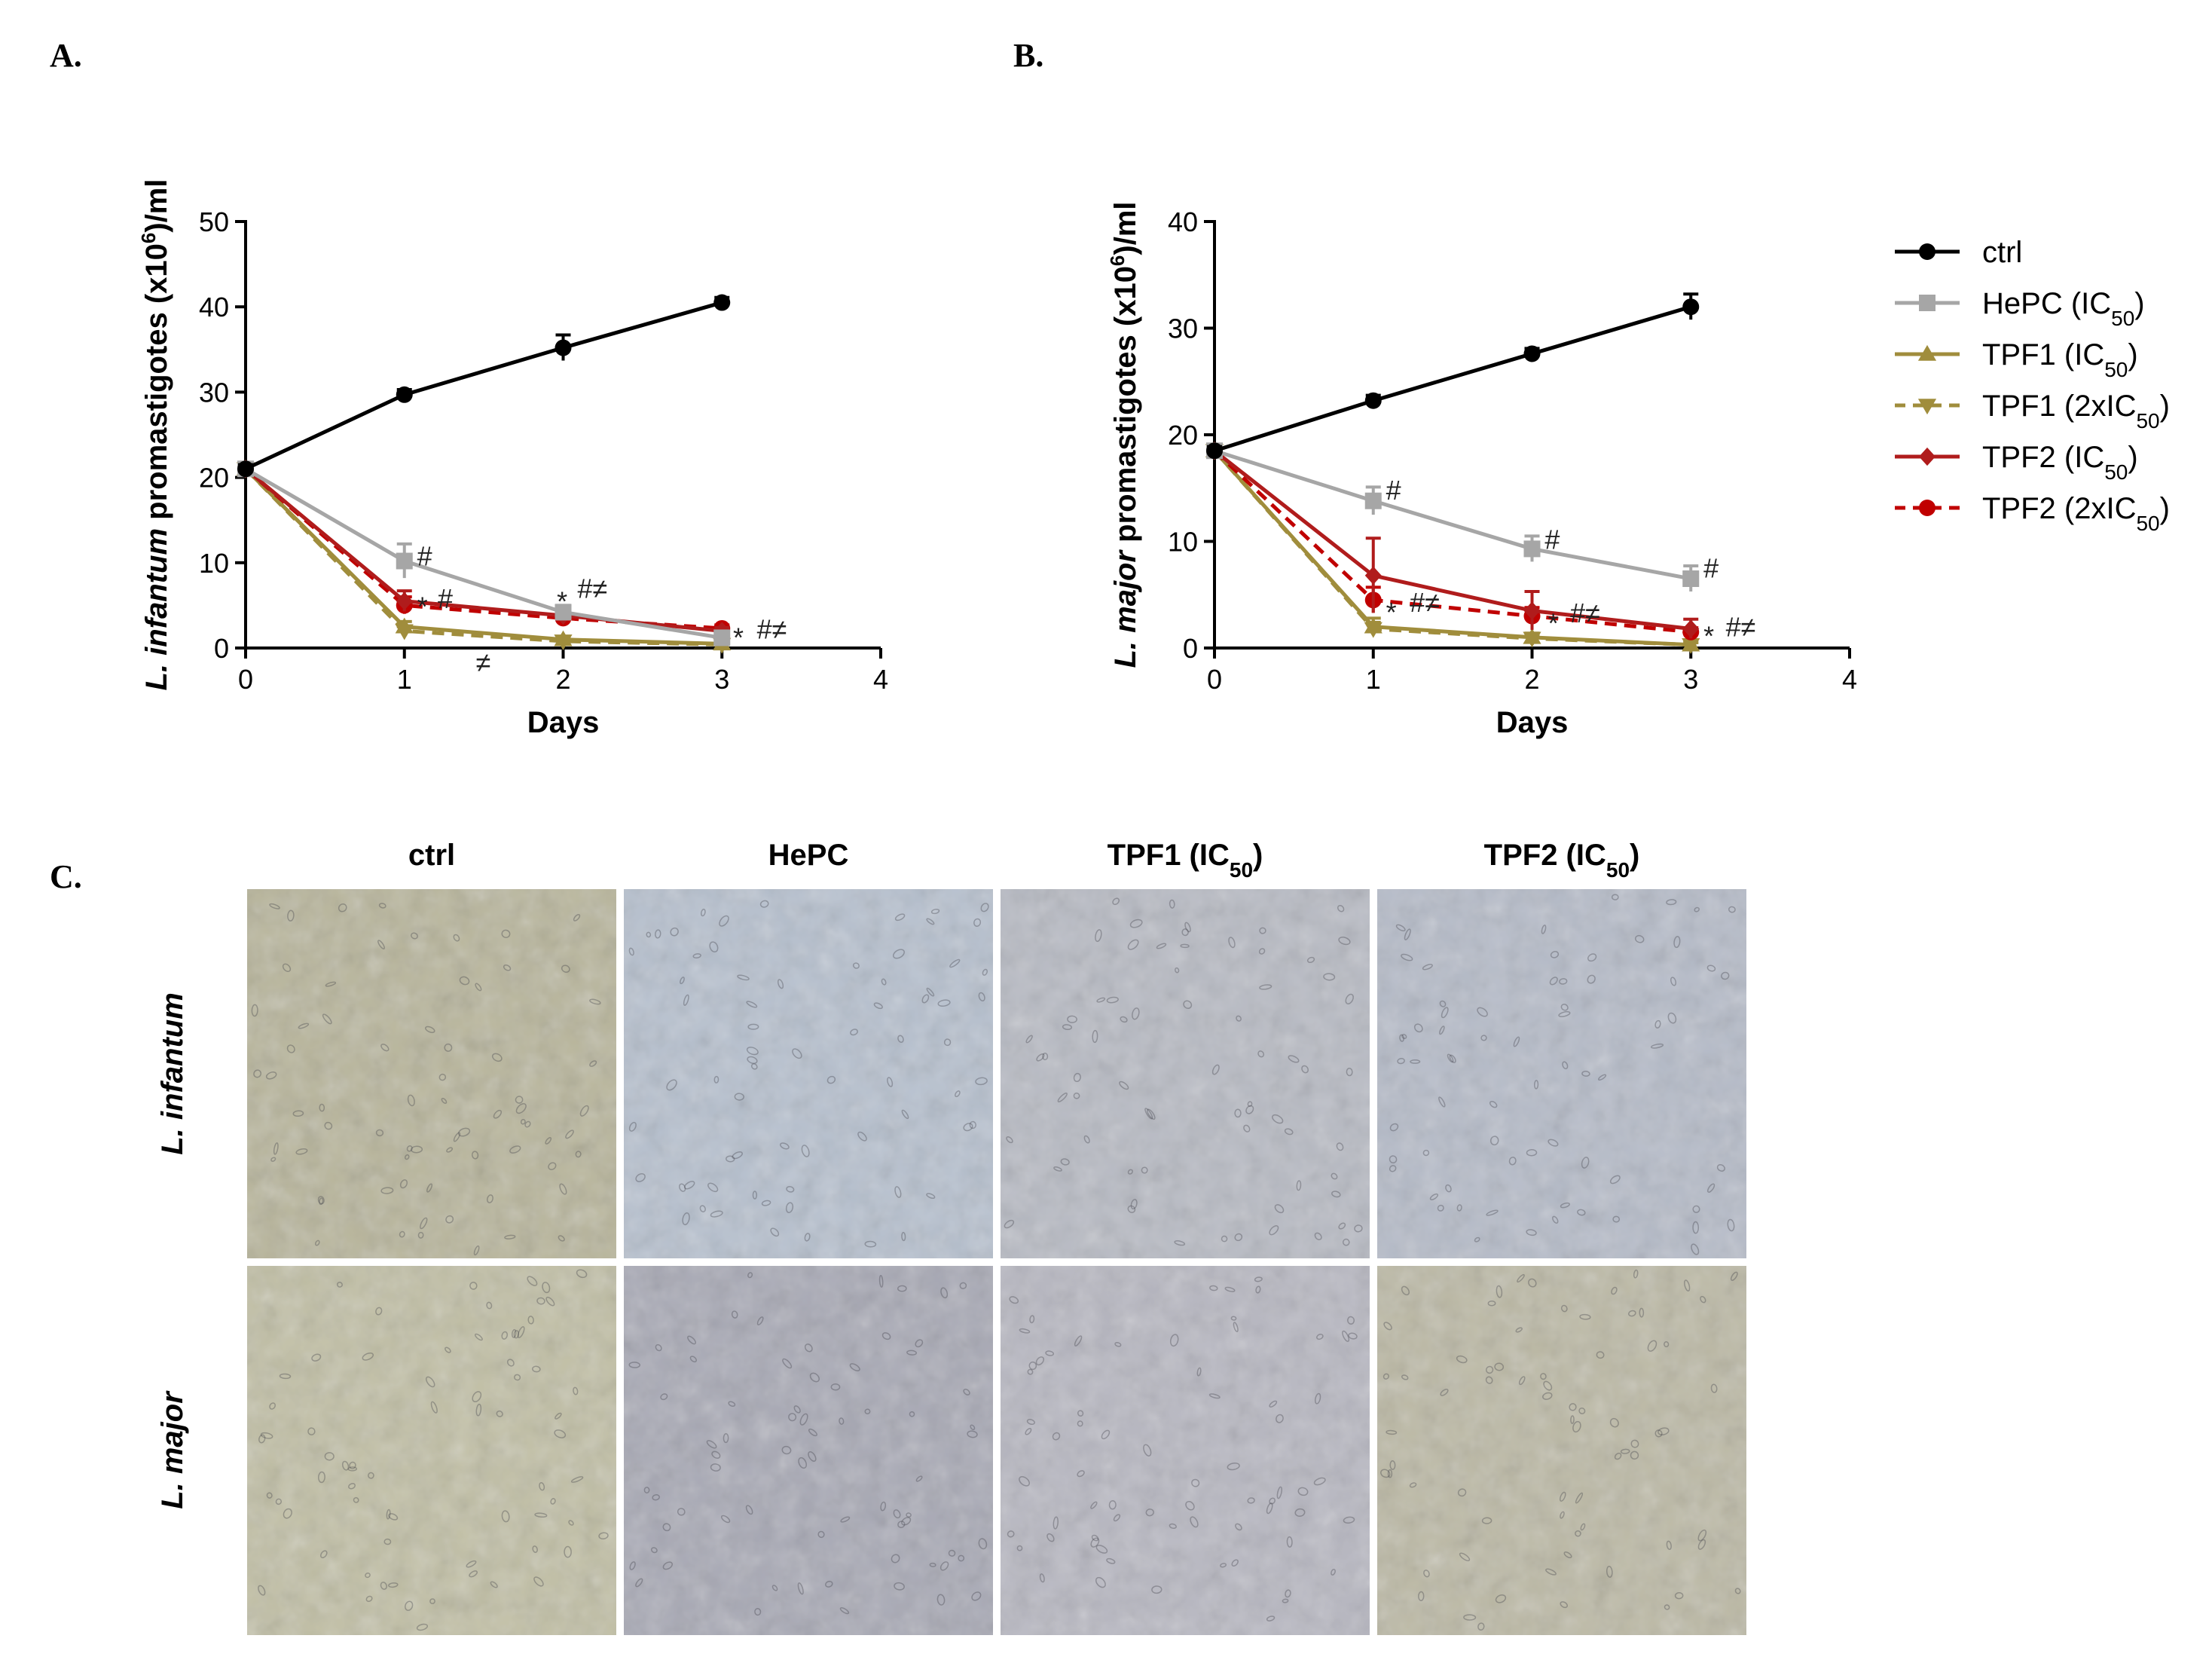 The width and height of the screenshot is (2212, 1669). I want to click on row-header: L. major, so click(172, 1449).